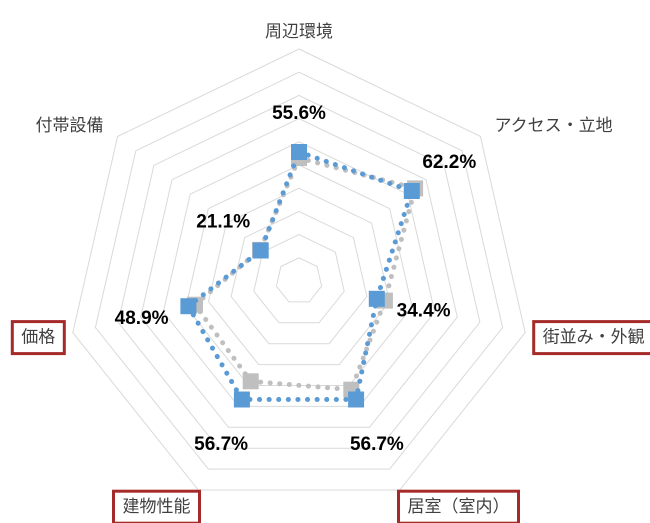 The width and height of the screenshot is (650, 523). I want to click on value-label: 48.9%, so click(142, 318).